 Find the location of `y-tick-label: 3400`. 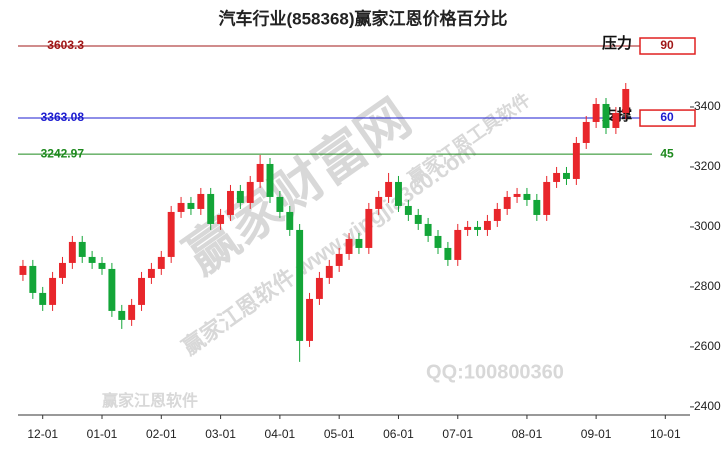

y-tick-label: 3400 is located at coordinates (707, 106).